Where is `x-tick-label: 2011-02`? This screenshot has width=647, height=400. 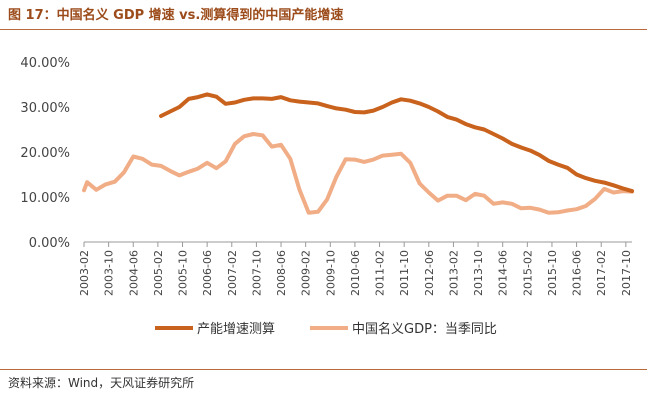 x-tick-label: 2011-02 is located at coordinates (380, 273).